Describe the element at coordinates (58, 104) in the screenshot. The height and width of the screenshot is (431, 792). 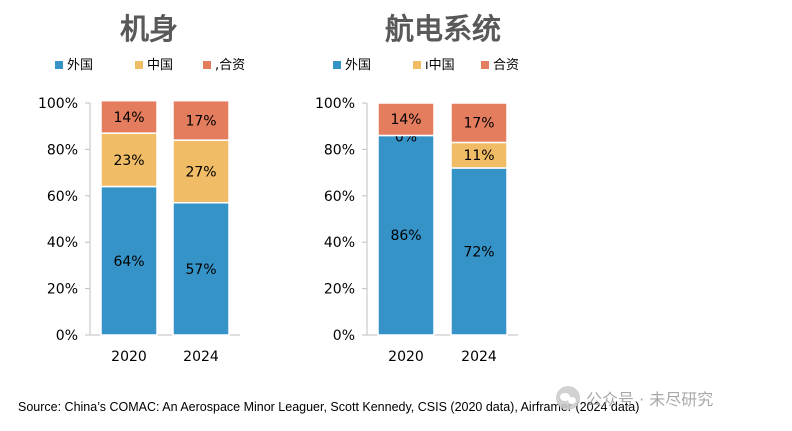
I see `y-tick-label-1-5: 100%` at that location.